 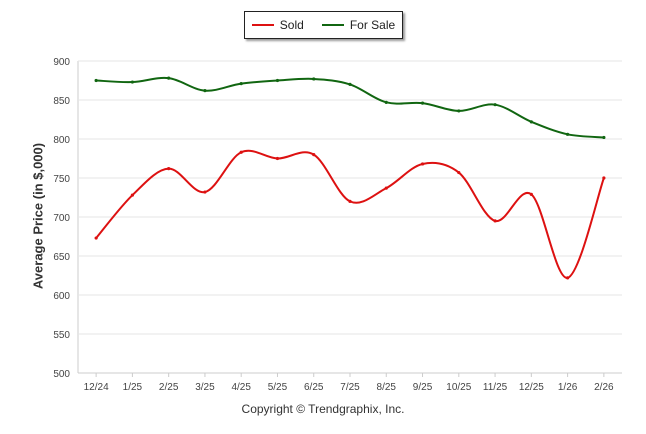 I want to click on x-tick-label-7: 7/25, so click(x=350, y=387).